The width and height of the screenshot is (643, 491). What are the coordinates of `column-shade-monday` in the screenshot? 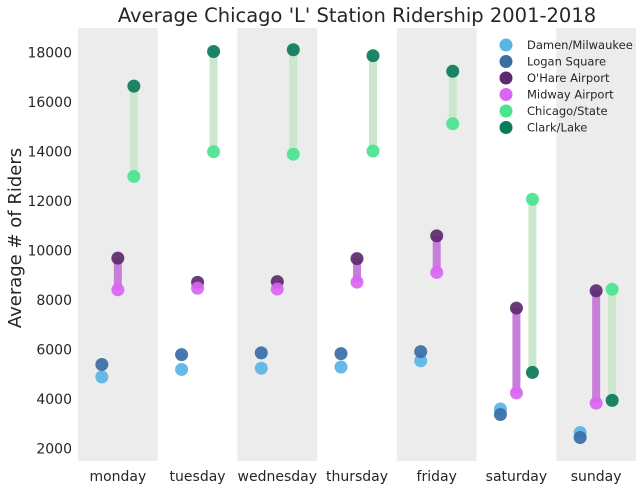 It's located at (118, 244).